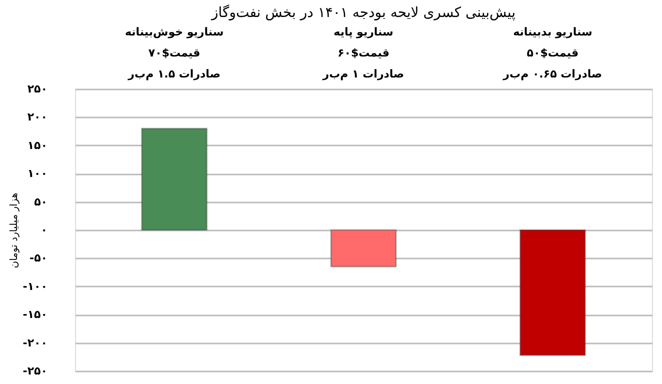 This screenshot has height=384, width=662. I want to click on y-tick-label: ۰, so click(44, 230).